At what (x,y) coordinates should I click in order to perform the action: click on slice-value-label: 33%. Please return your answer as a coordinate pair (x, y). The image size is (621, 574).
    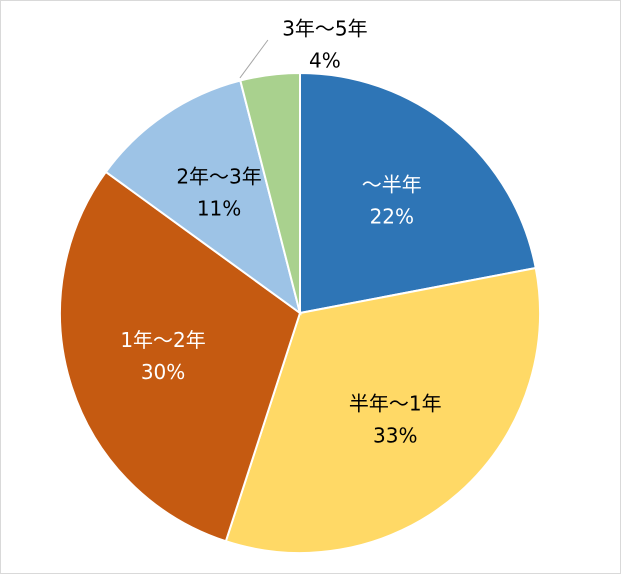
    Looking at the image, I should click on (395, 436).